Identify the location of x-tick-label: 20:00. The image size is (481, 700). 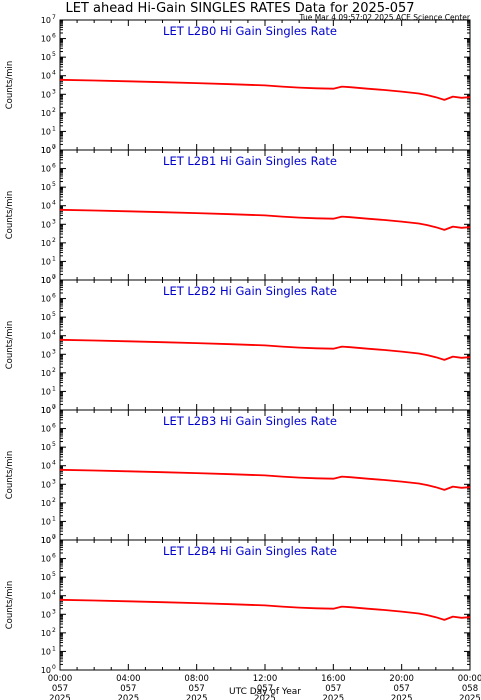
(401, 679).